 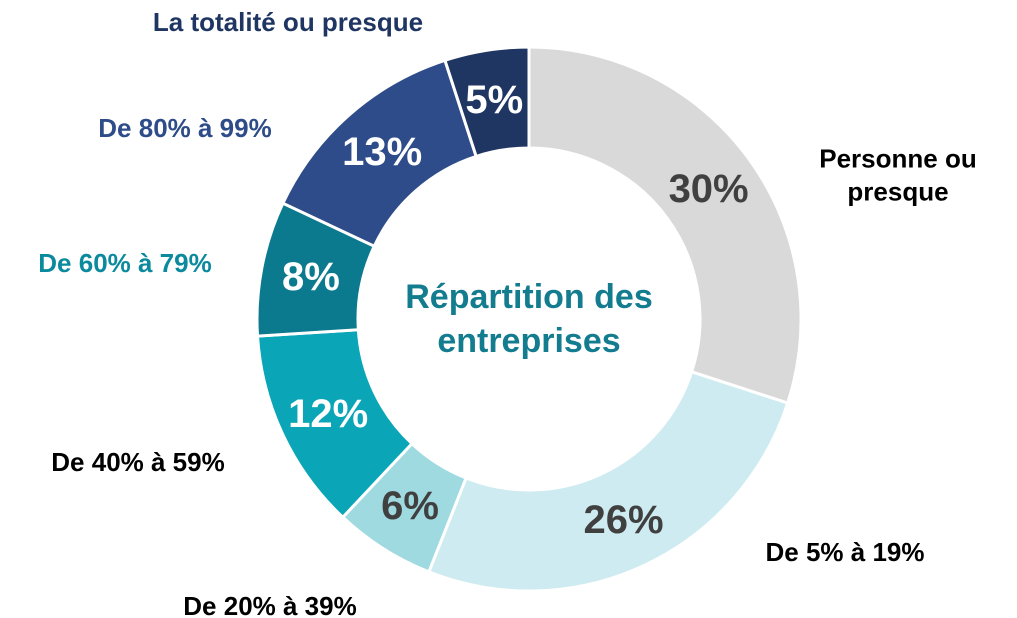 I want to click on value-label: 8%, so click(x=311, y=277).